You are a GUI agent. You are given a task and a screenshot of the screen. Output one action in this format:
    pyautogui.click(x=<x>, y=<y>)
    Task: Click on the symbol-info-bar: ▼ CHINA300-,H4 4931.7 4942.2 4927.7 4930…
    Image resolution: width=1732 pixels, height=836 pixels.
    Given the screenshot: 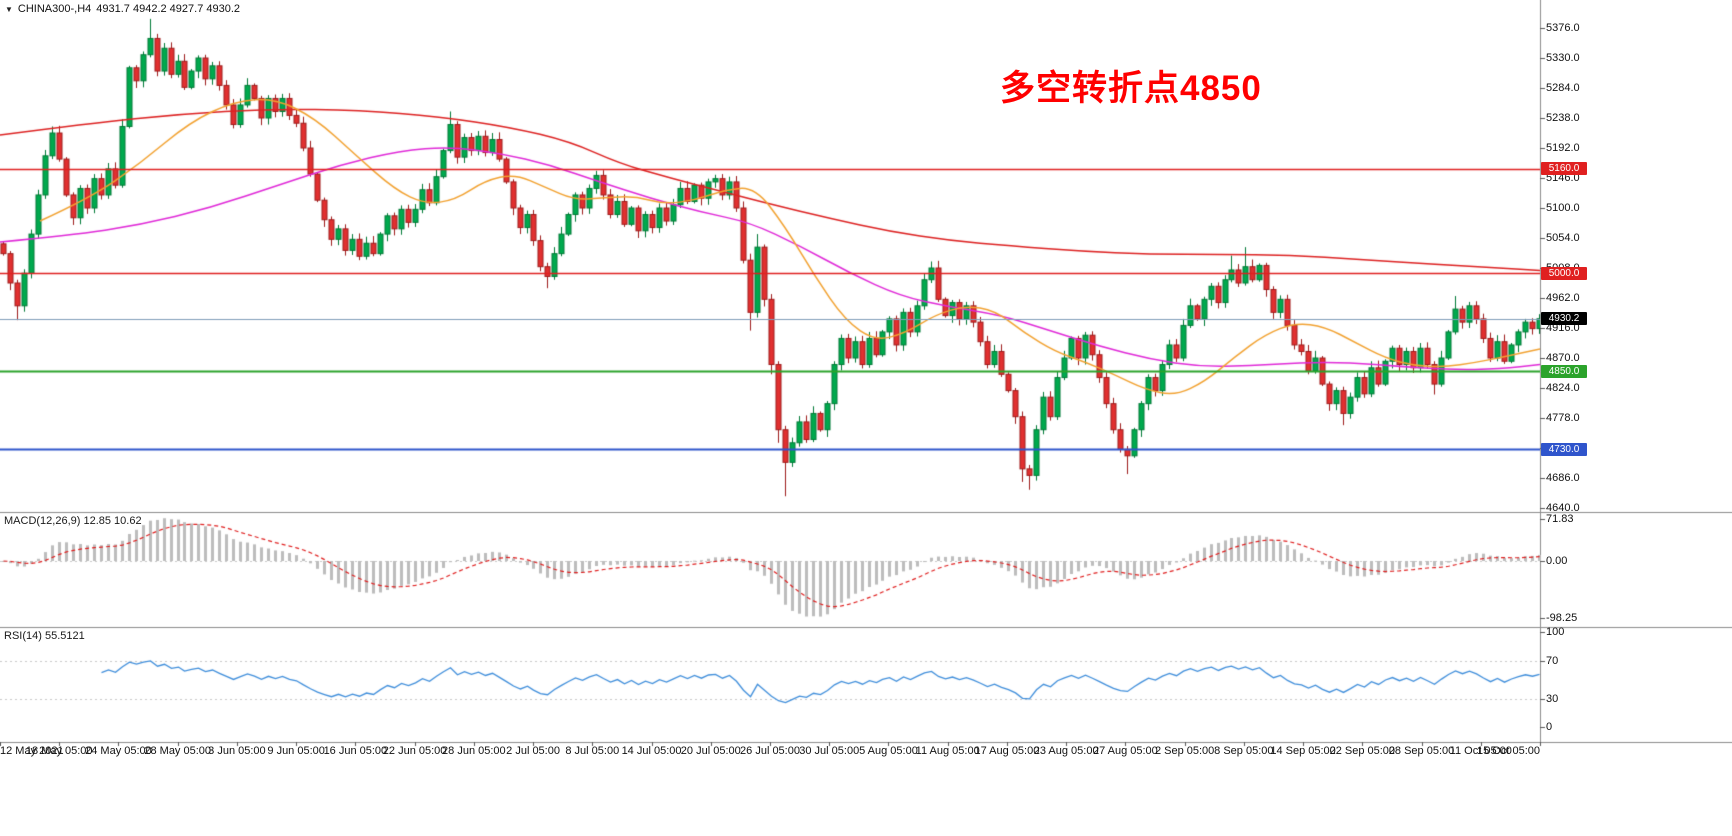 What is the action you would take?
    pyautogui.click(x=122, y=9)
    